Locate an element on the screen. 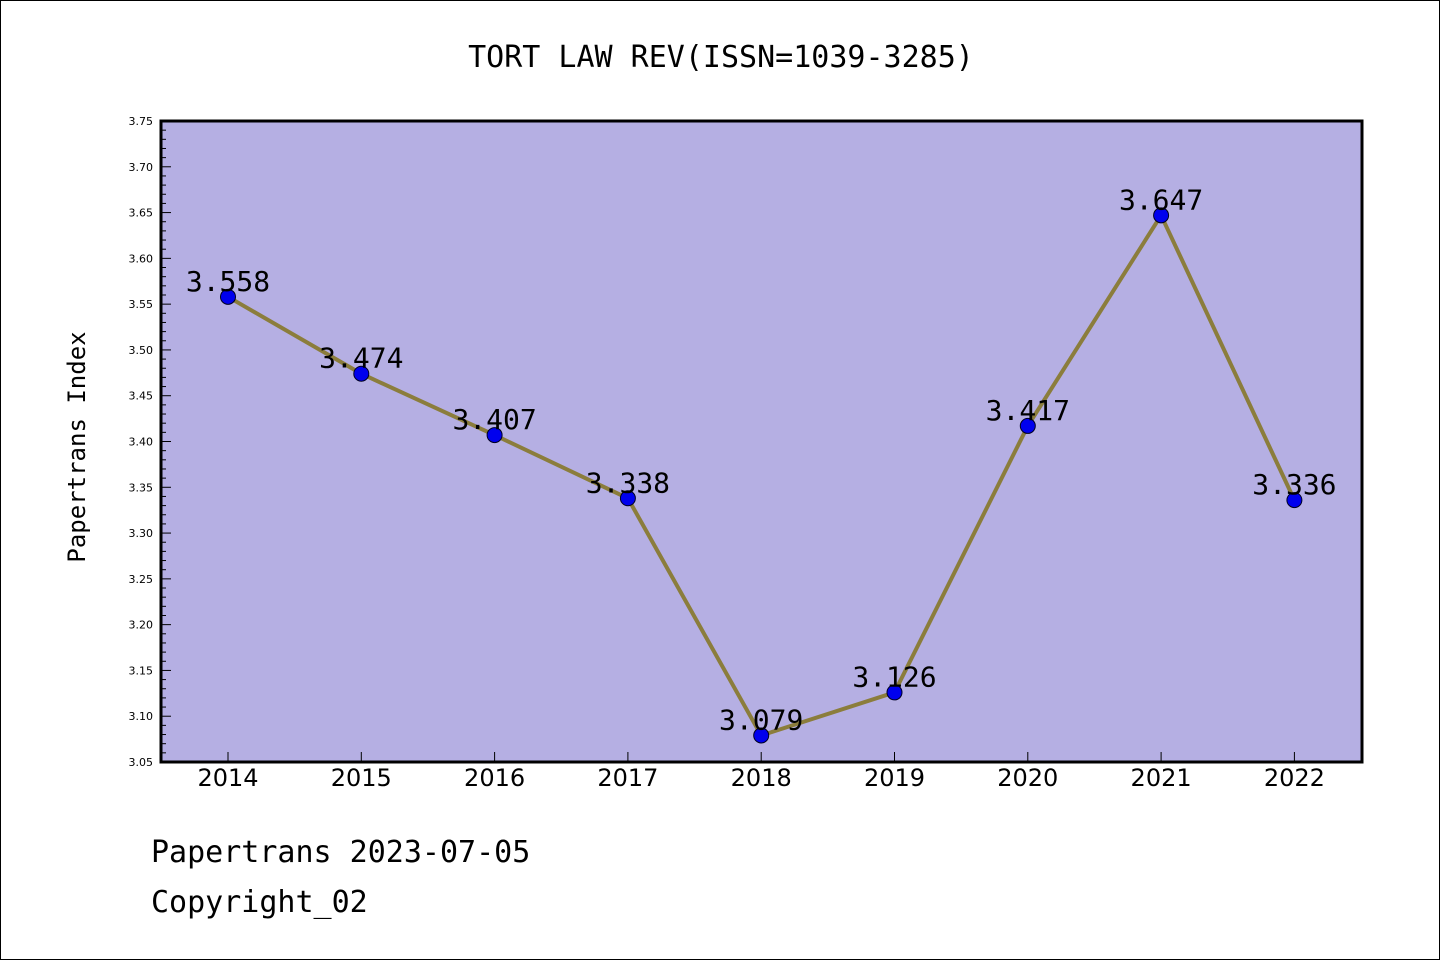 The image size is (1440, 960). y-tick-label: 3.50 is located at coordinates (141, 350).